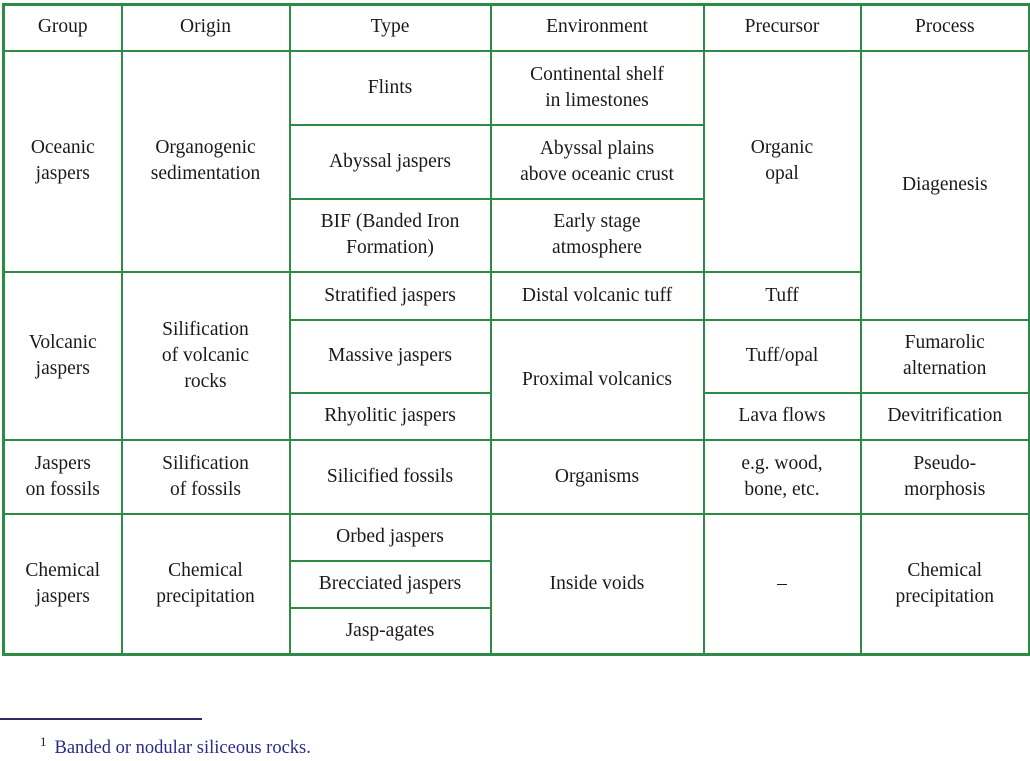 The image size is (1030, 761). Describe the element at coordinates (944, 356) in the screenshot. I see `process-fumarolic: Fumarolic alternation` at that location.